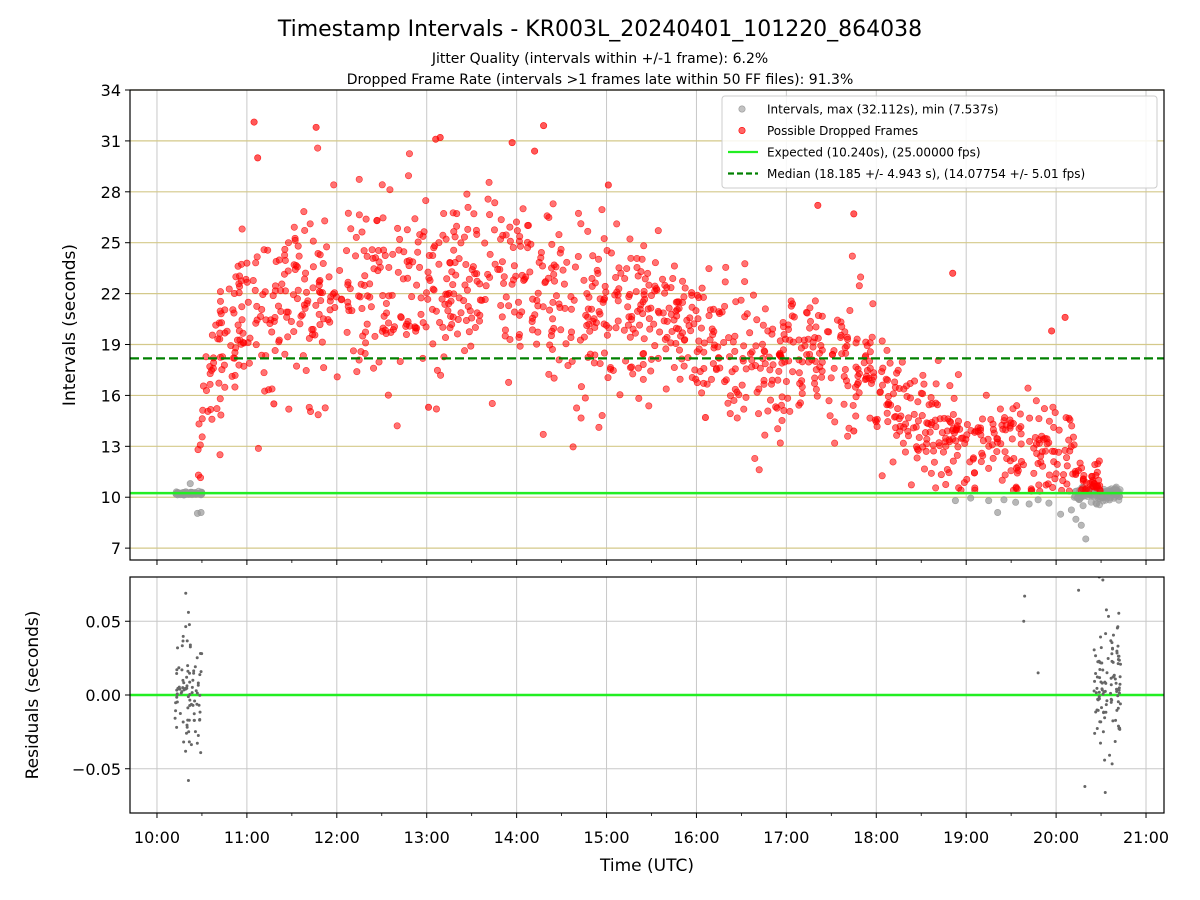 This screenshot has height=900, width=1200. Describe the element at coordinates (96, 769) in the screenshot. I see `y-tick-label-bottom: −0.05` at that location.